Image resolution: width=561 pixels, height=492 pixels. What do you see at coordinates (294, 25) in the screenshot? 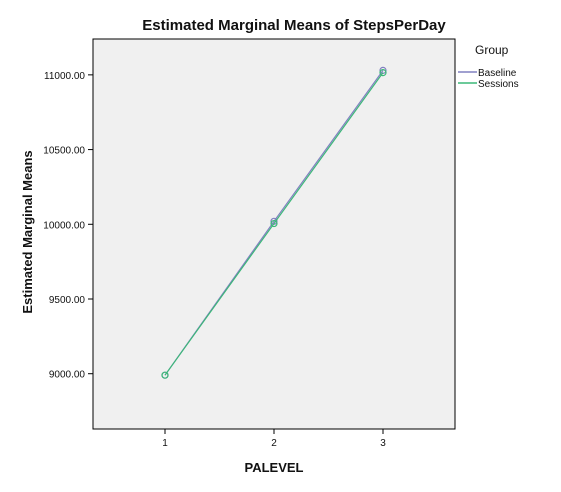
I see `chart-title: Estimated Marginal Means of StepsPerDay` at bounding box center [294, 25].